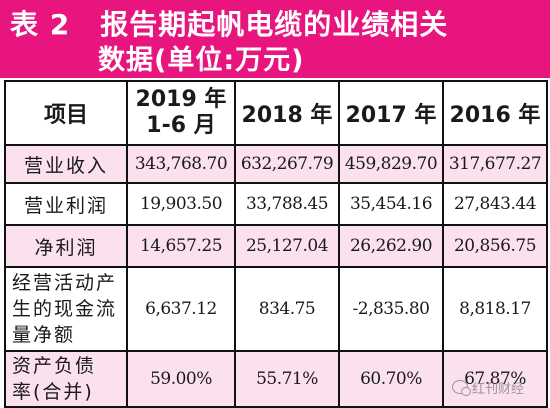 Image resolution: width=550 pixels, height=408 pixels. Describe the element at coordinates (391, 204) in the screenshot. I see `table-cell: 35,454.16` at that location.